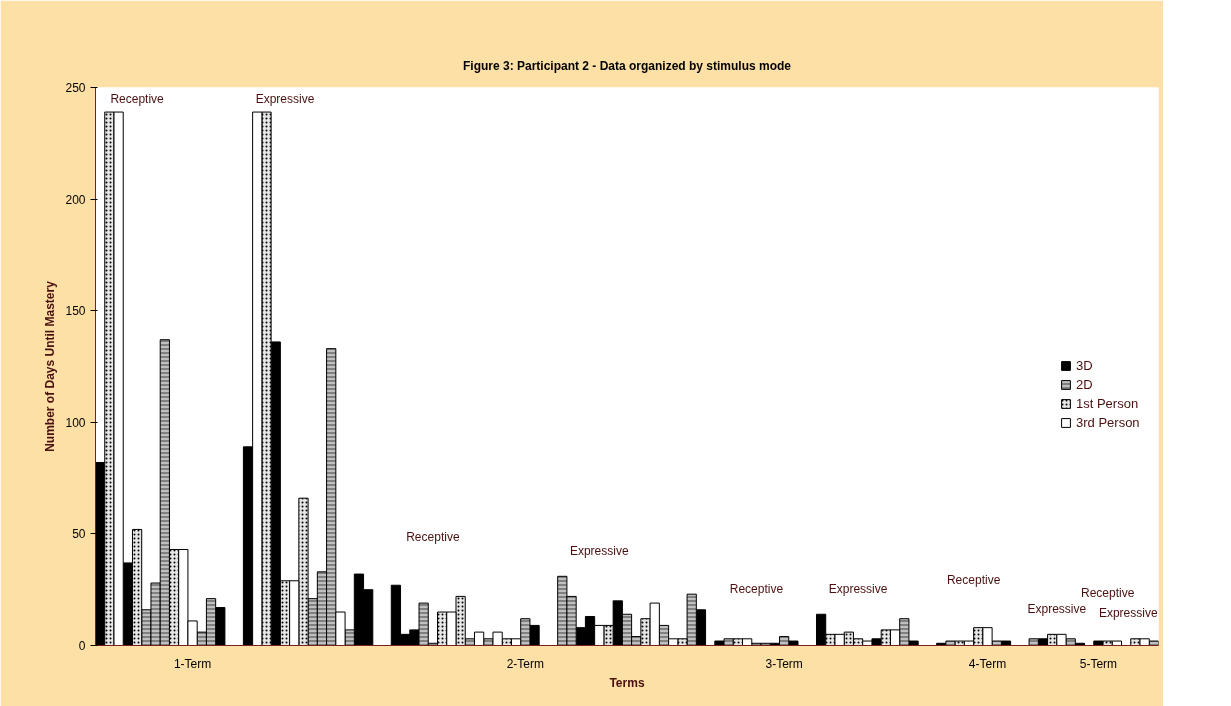 Image resolution: width=1231 pixels, height=706 pixels. Describe the element at coordinates (75, 422) in the screenshot. I see `y-tick-label: 100` at that location.